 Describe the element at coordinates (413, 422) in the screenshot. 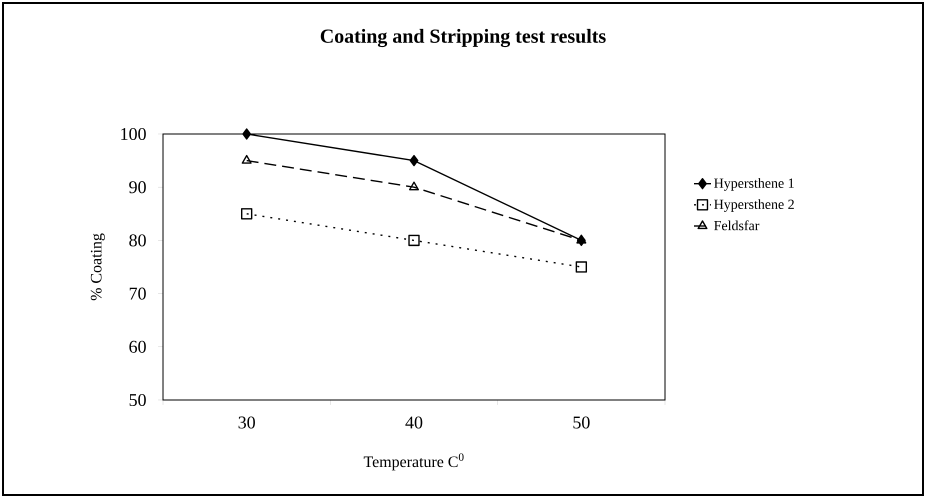

I see `x-tick-label: 40` at that location.